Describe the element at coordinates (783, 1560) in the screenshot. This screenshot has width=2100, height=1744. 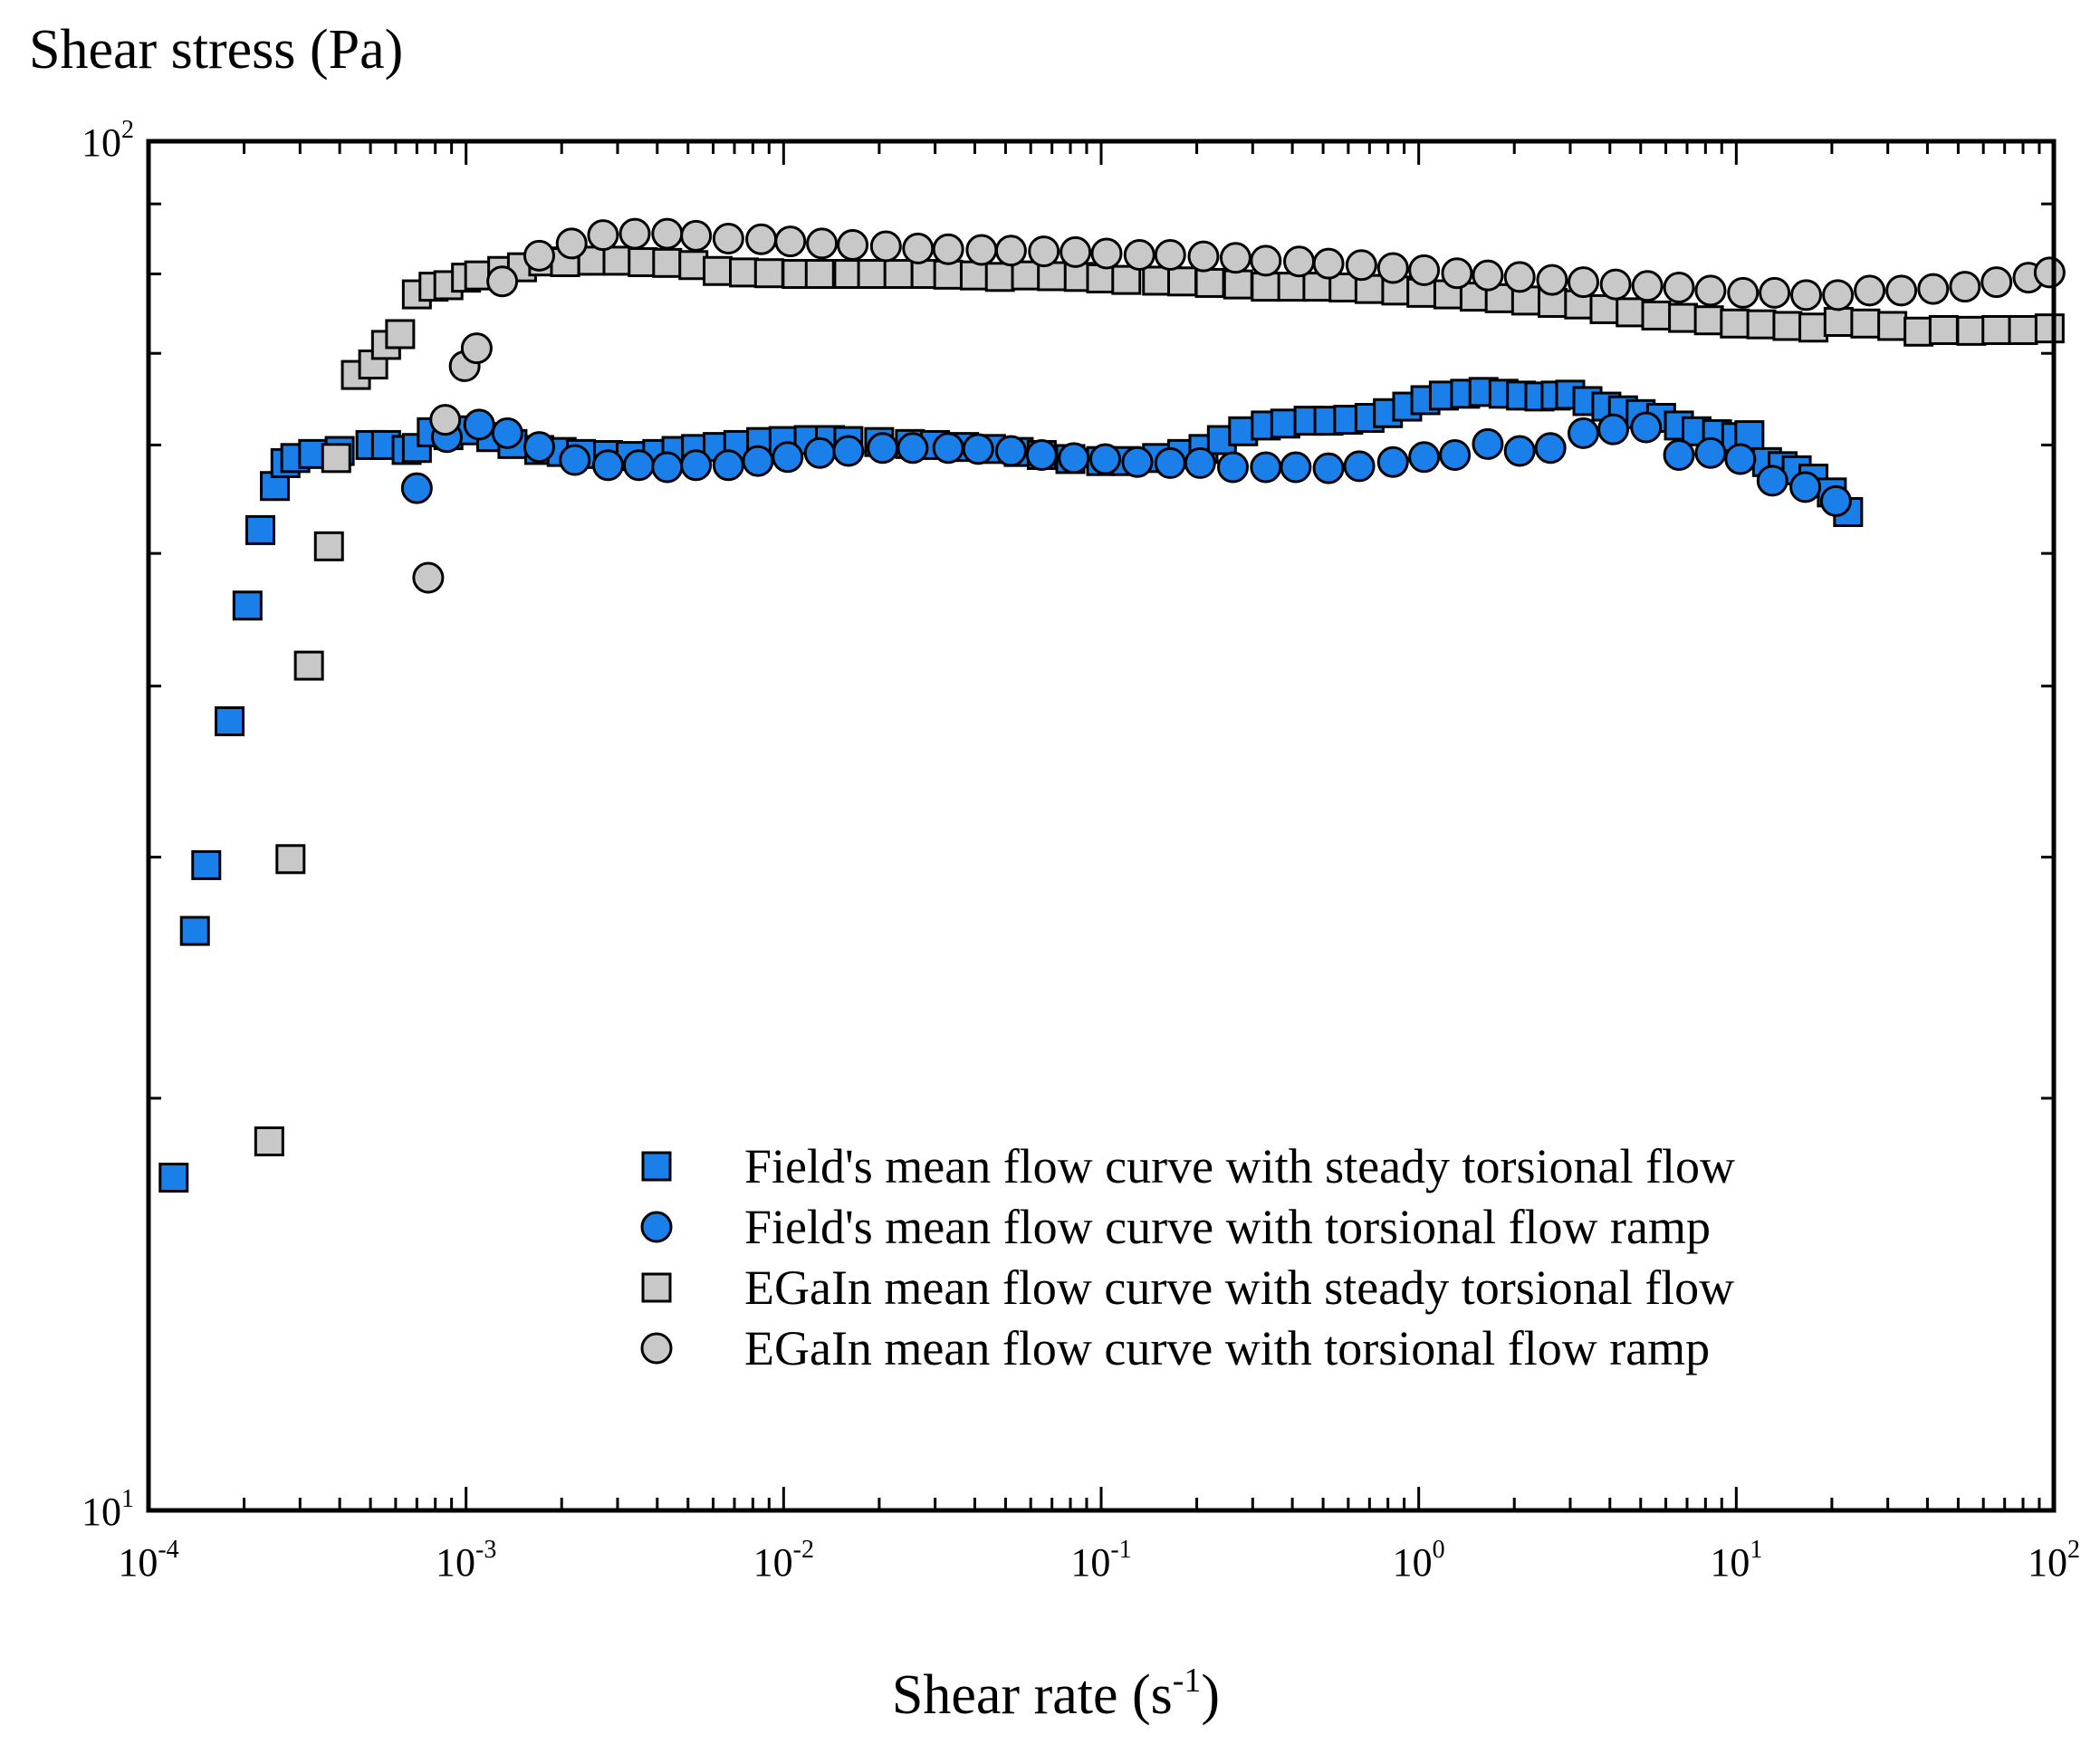
I see `x-tick-label: 10⁻²` at that location.